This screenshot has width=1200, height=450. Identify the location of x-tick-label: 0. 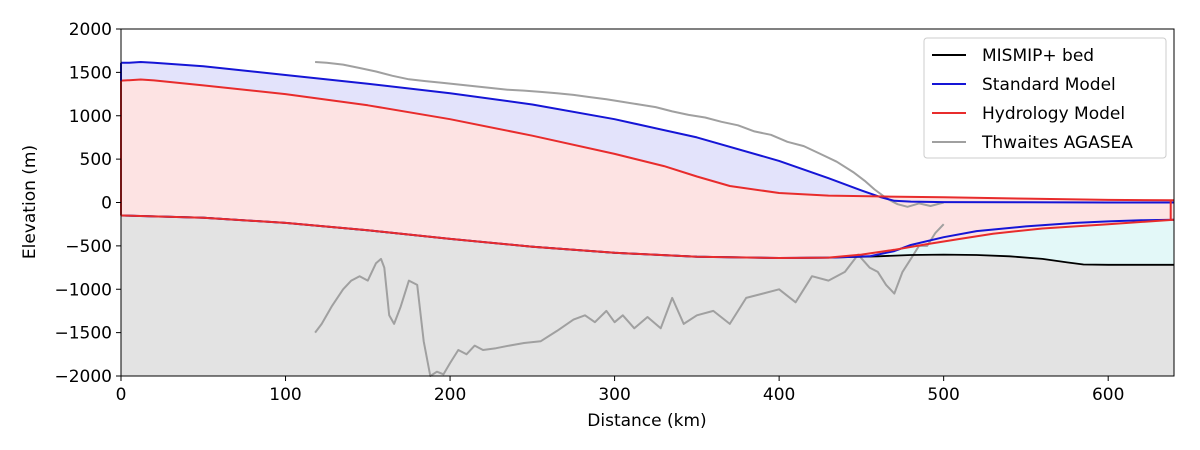
(121, 395).